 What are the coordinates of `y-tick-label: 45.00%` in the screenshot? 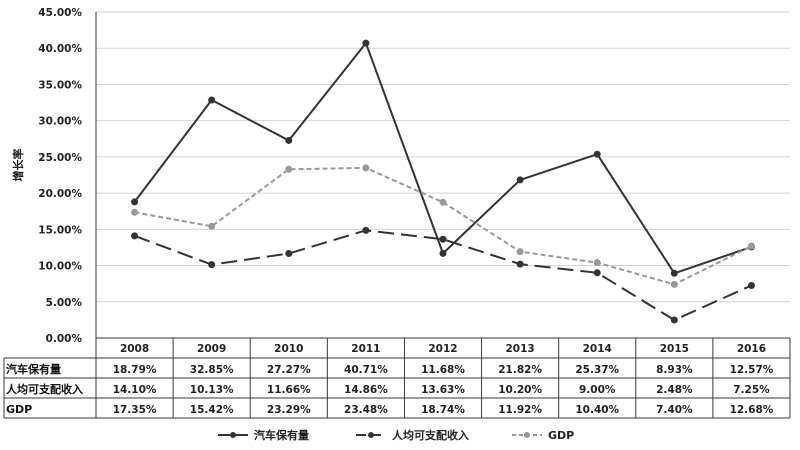 It's located at (60, 13).